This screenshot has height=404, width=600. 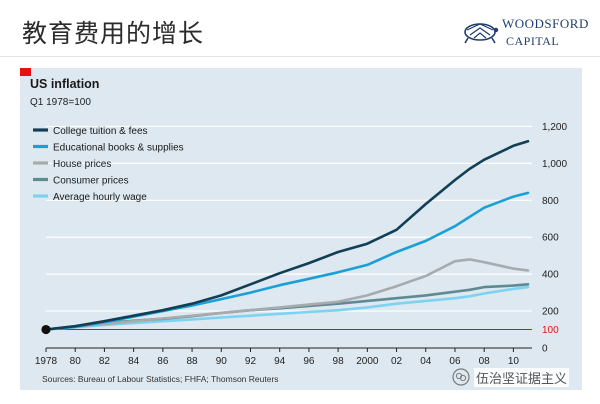 What do you see at coordinates (192, 361) in the screenshot?
I see `x-tick-label: 88` at bounding box center [192, 361].